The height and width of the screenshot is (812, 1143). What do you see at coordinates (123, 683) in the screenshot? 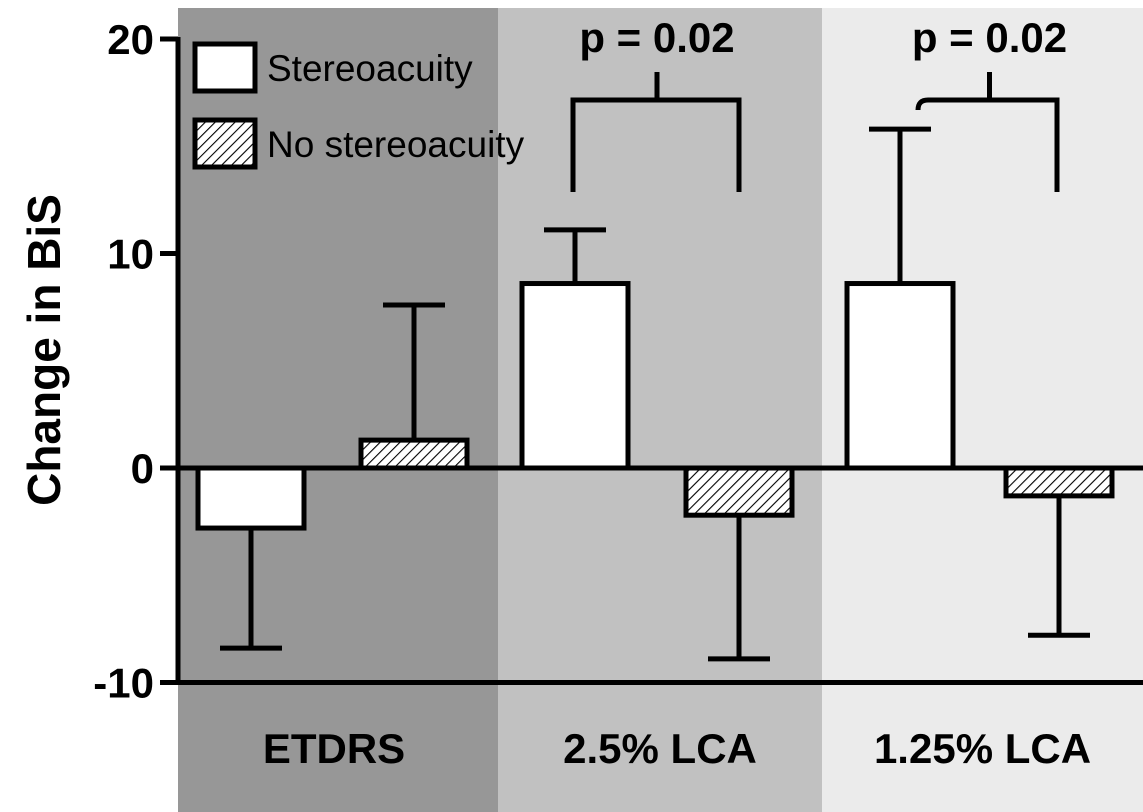
I see `y-tick-label: -10` at bounding box center [123, 683].